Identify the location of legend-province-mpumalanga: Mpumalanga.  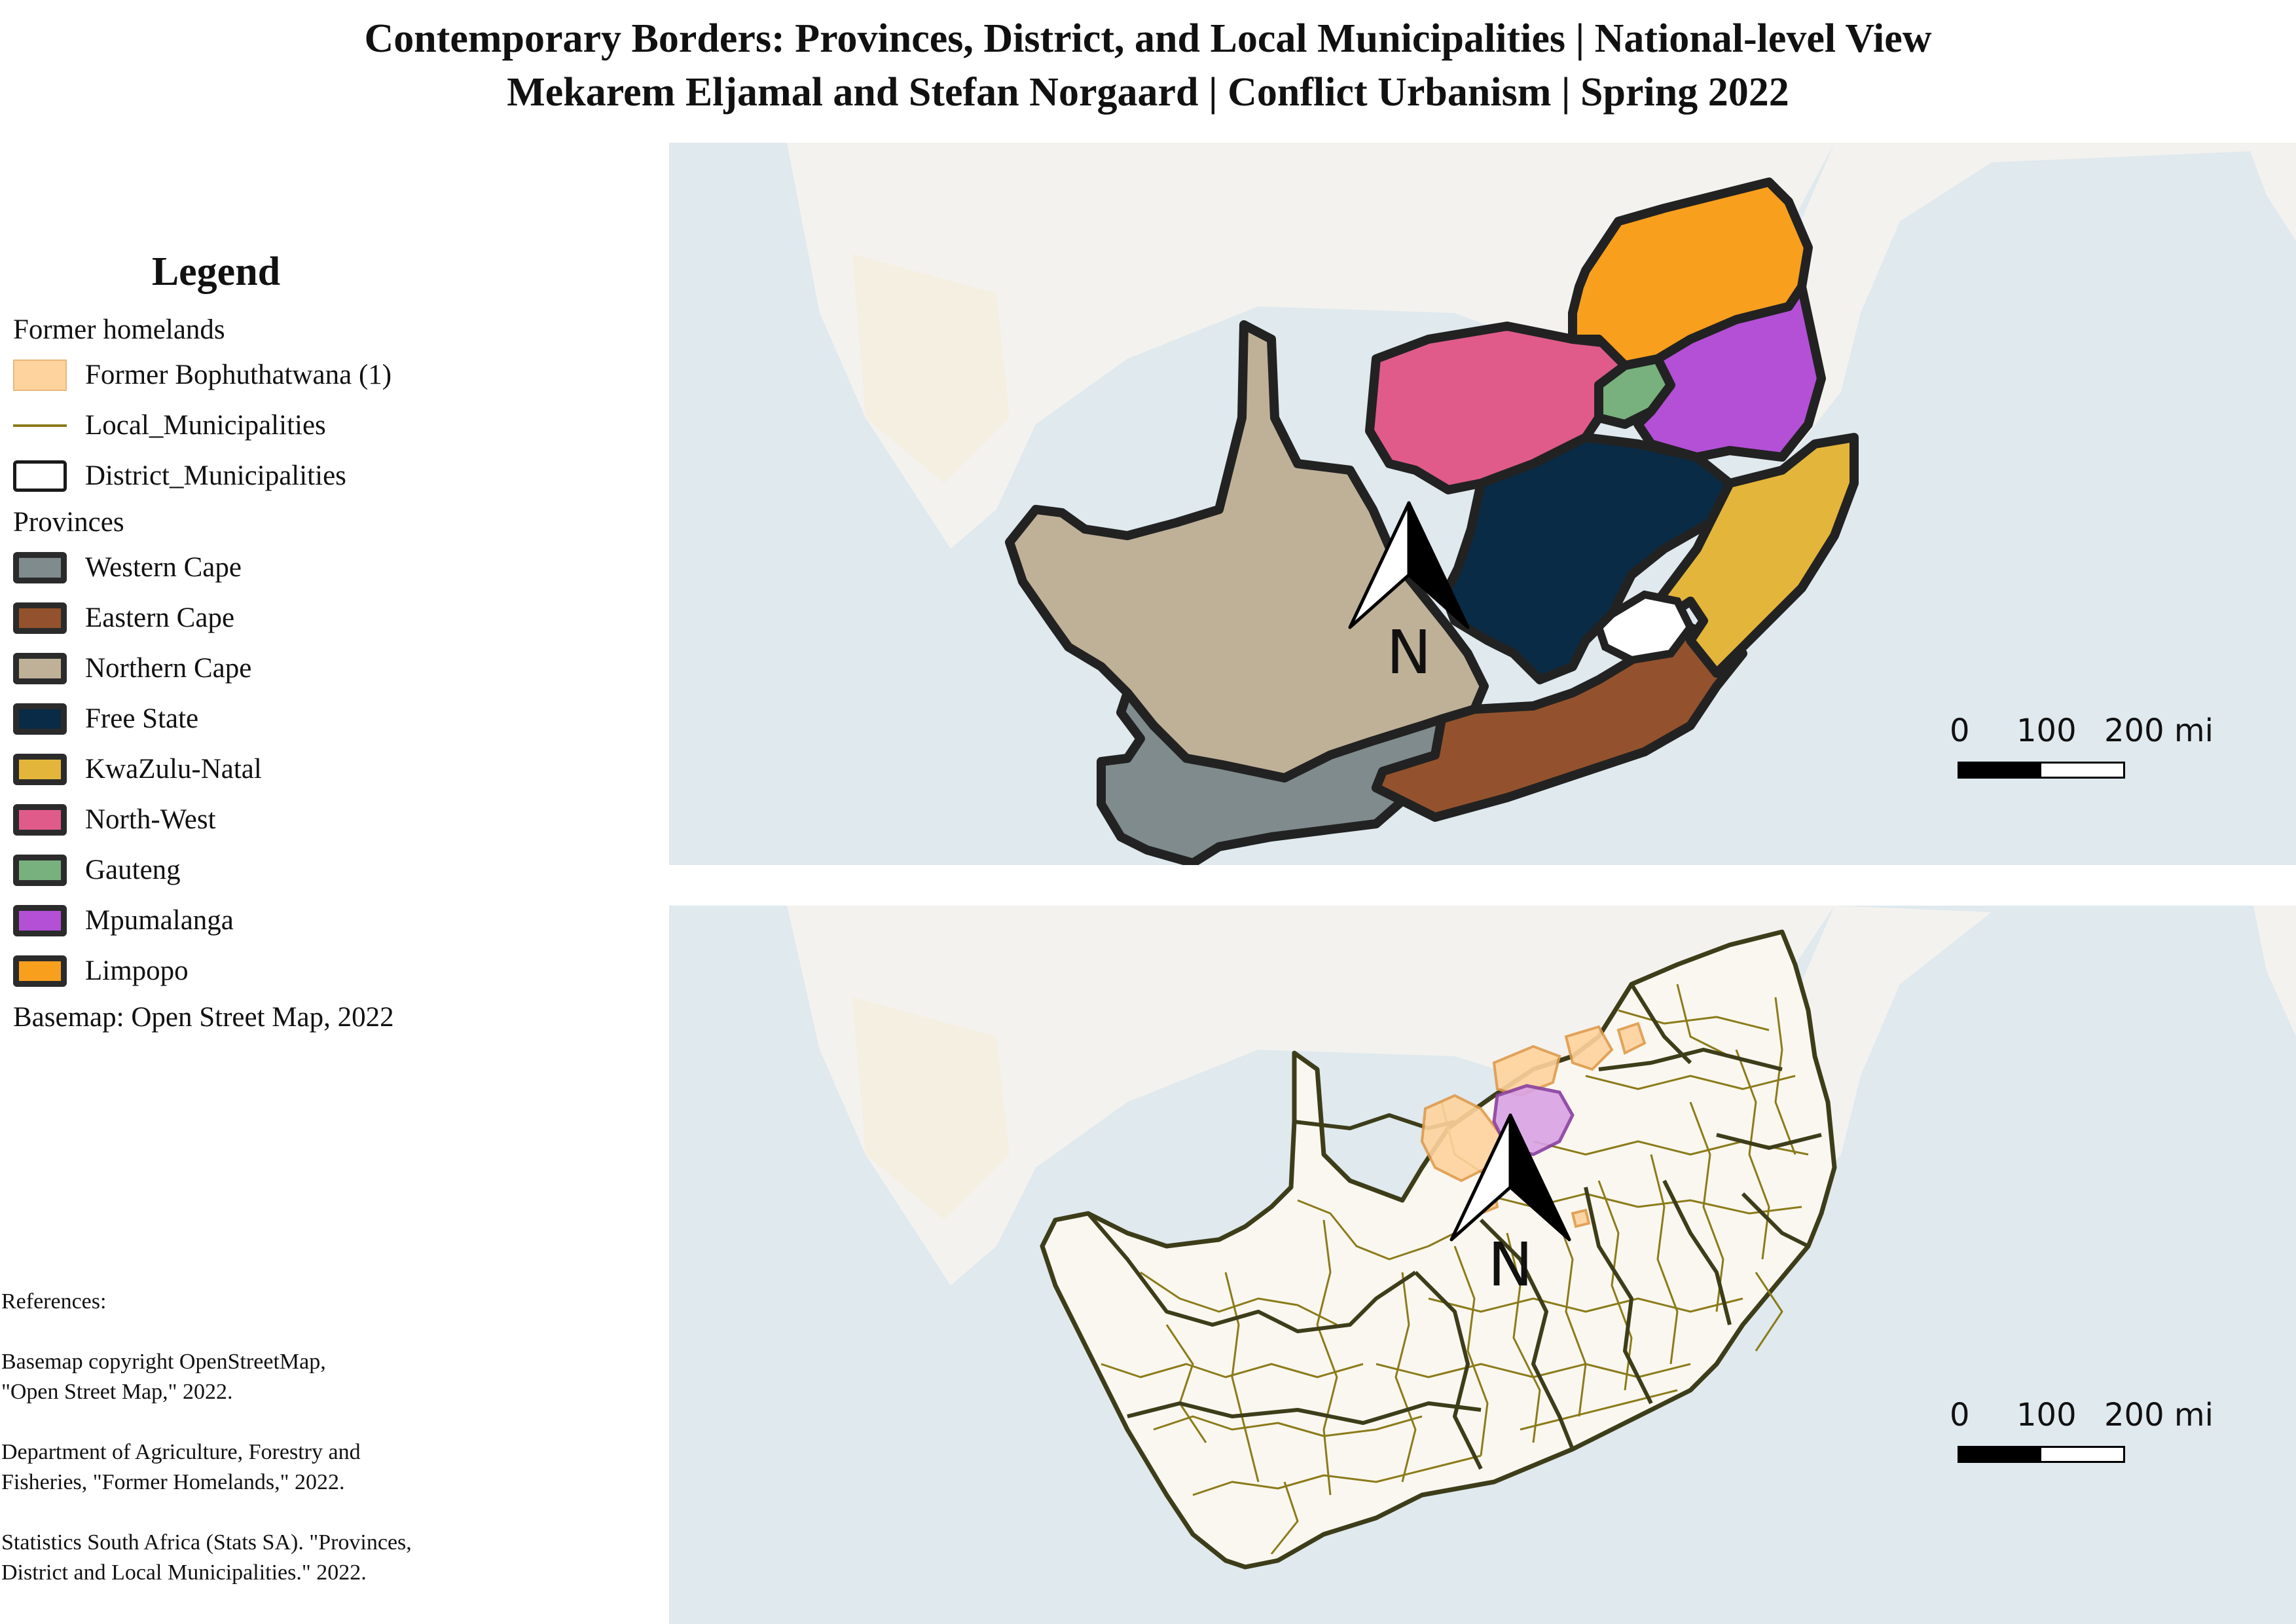
(307, 920).